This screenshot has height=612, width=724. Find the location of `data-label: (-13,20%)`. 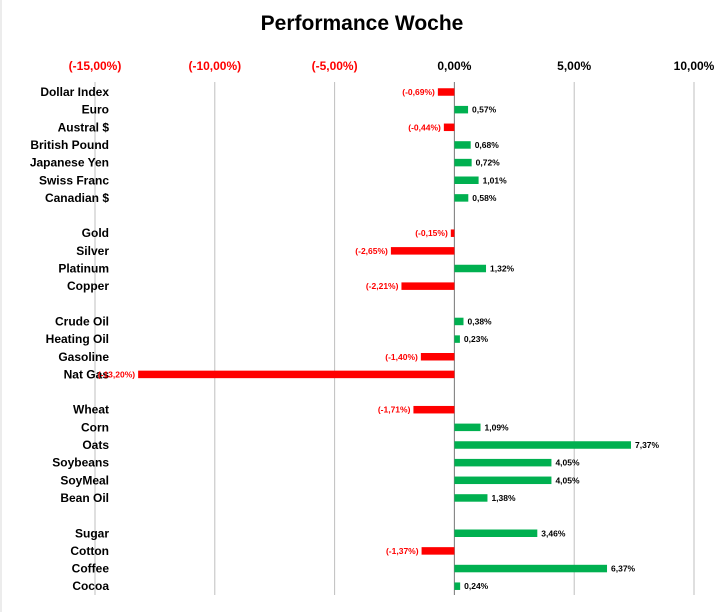

data-label: (-13,20%) is located at coordinates (116, 374).